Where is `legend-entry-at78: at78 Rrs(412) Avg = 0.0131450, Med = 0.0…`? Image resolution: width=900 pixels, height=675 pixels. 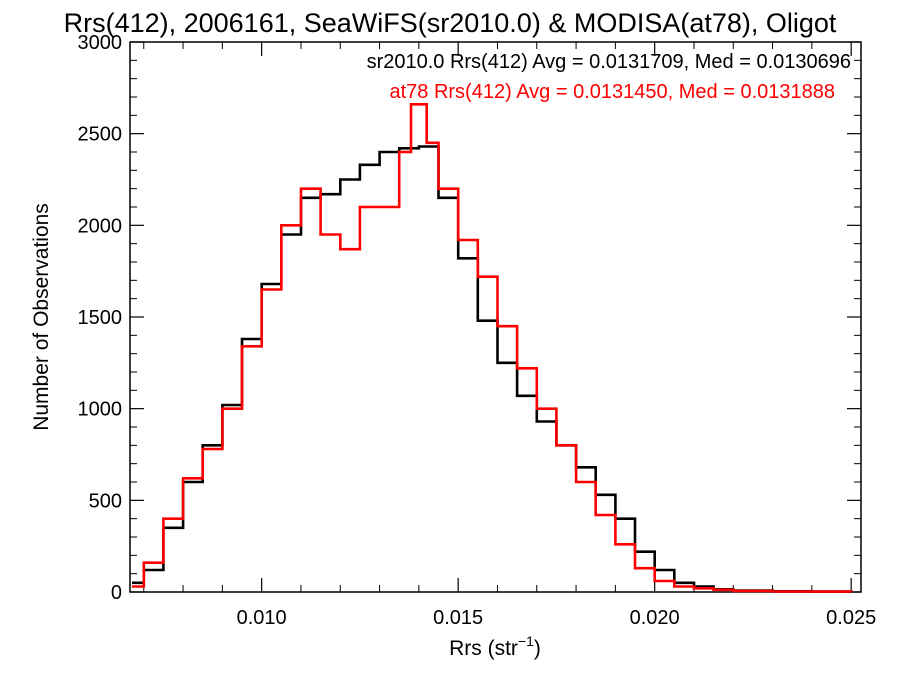 legend-entry-at78: at78 Rrs(412) Avg = 0.0131450, Med = 0.0… is located at coordinates (612, 92).